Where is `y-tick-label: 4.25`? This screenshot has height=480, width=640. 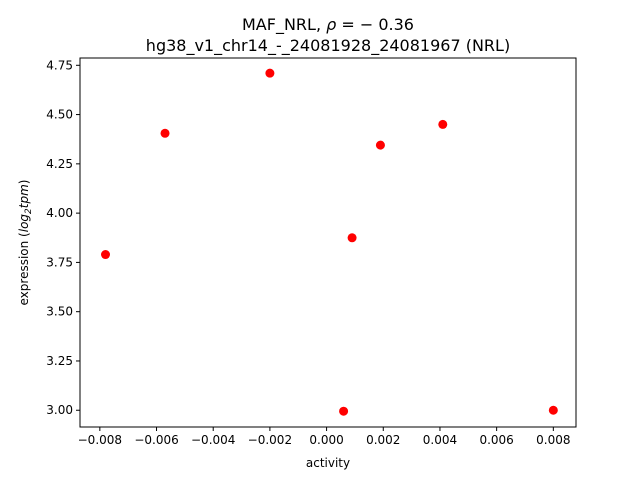
y-tick-label: 4.25 is located at coordinates (59, 164).